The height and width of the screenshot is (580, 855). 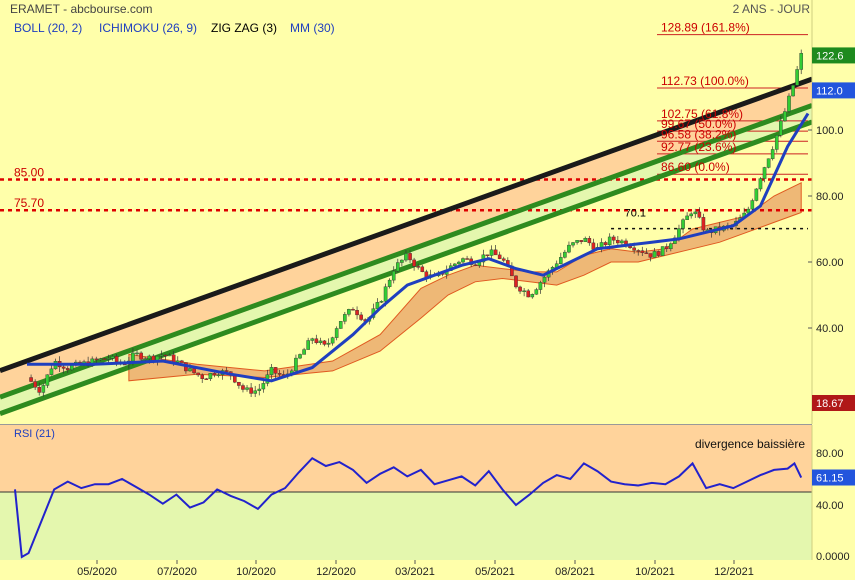 I want to click on price-tick-label: 100.0, so click(x=830, y=131).